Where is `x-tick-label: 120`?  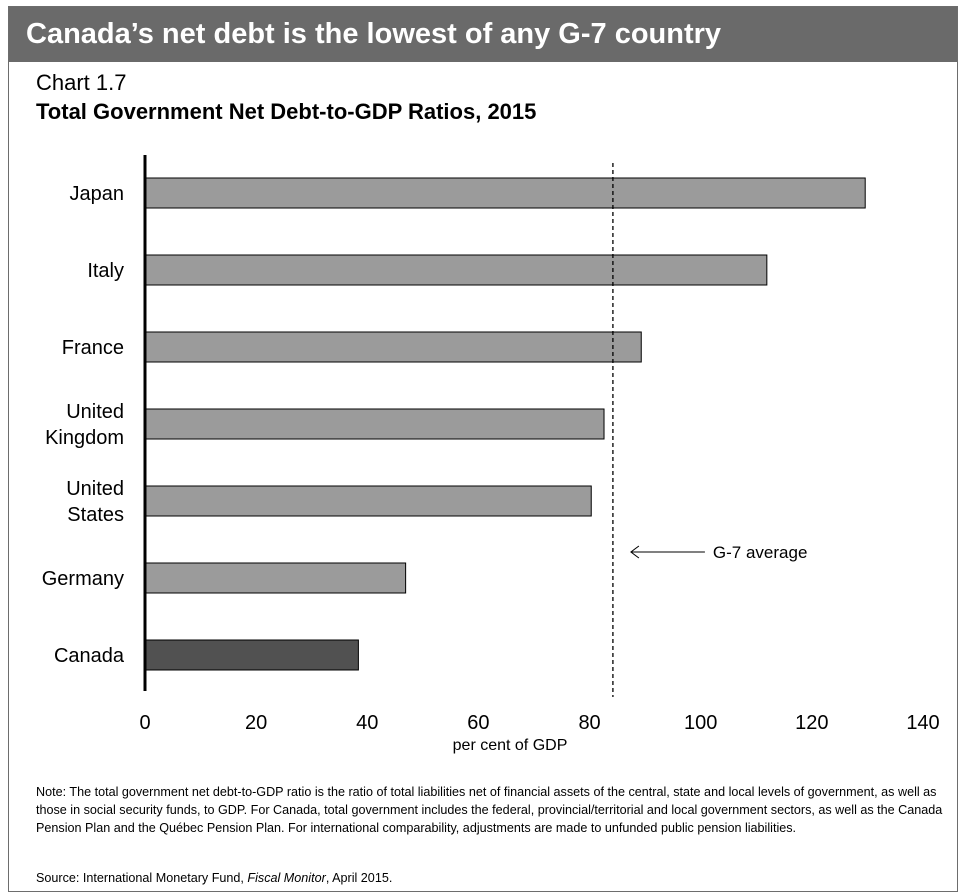 x-tick-label: 120 is located at coordinates (811, 723).